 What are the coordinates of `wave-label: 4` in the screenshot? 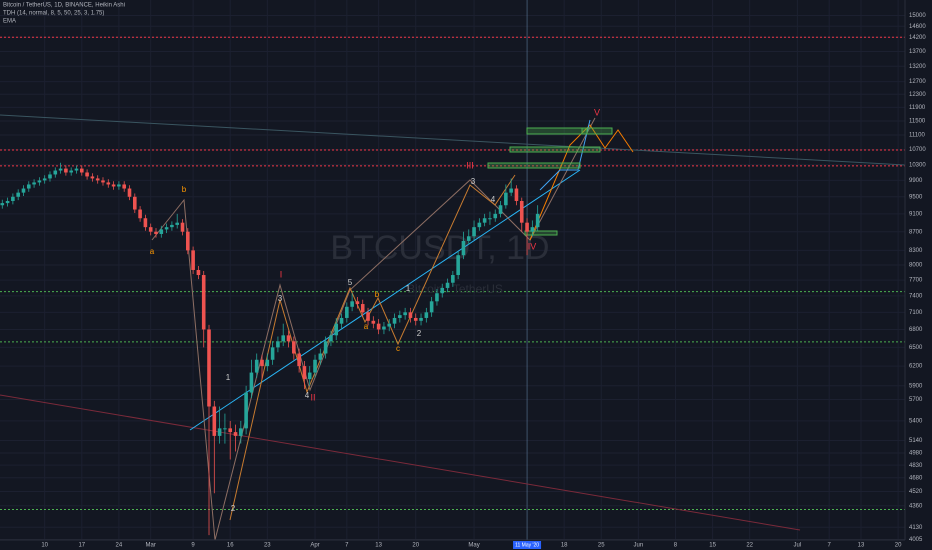 It's located at (493, 199).